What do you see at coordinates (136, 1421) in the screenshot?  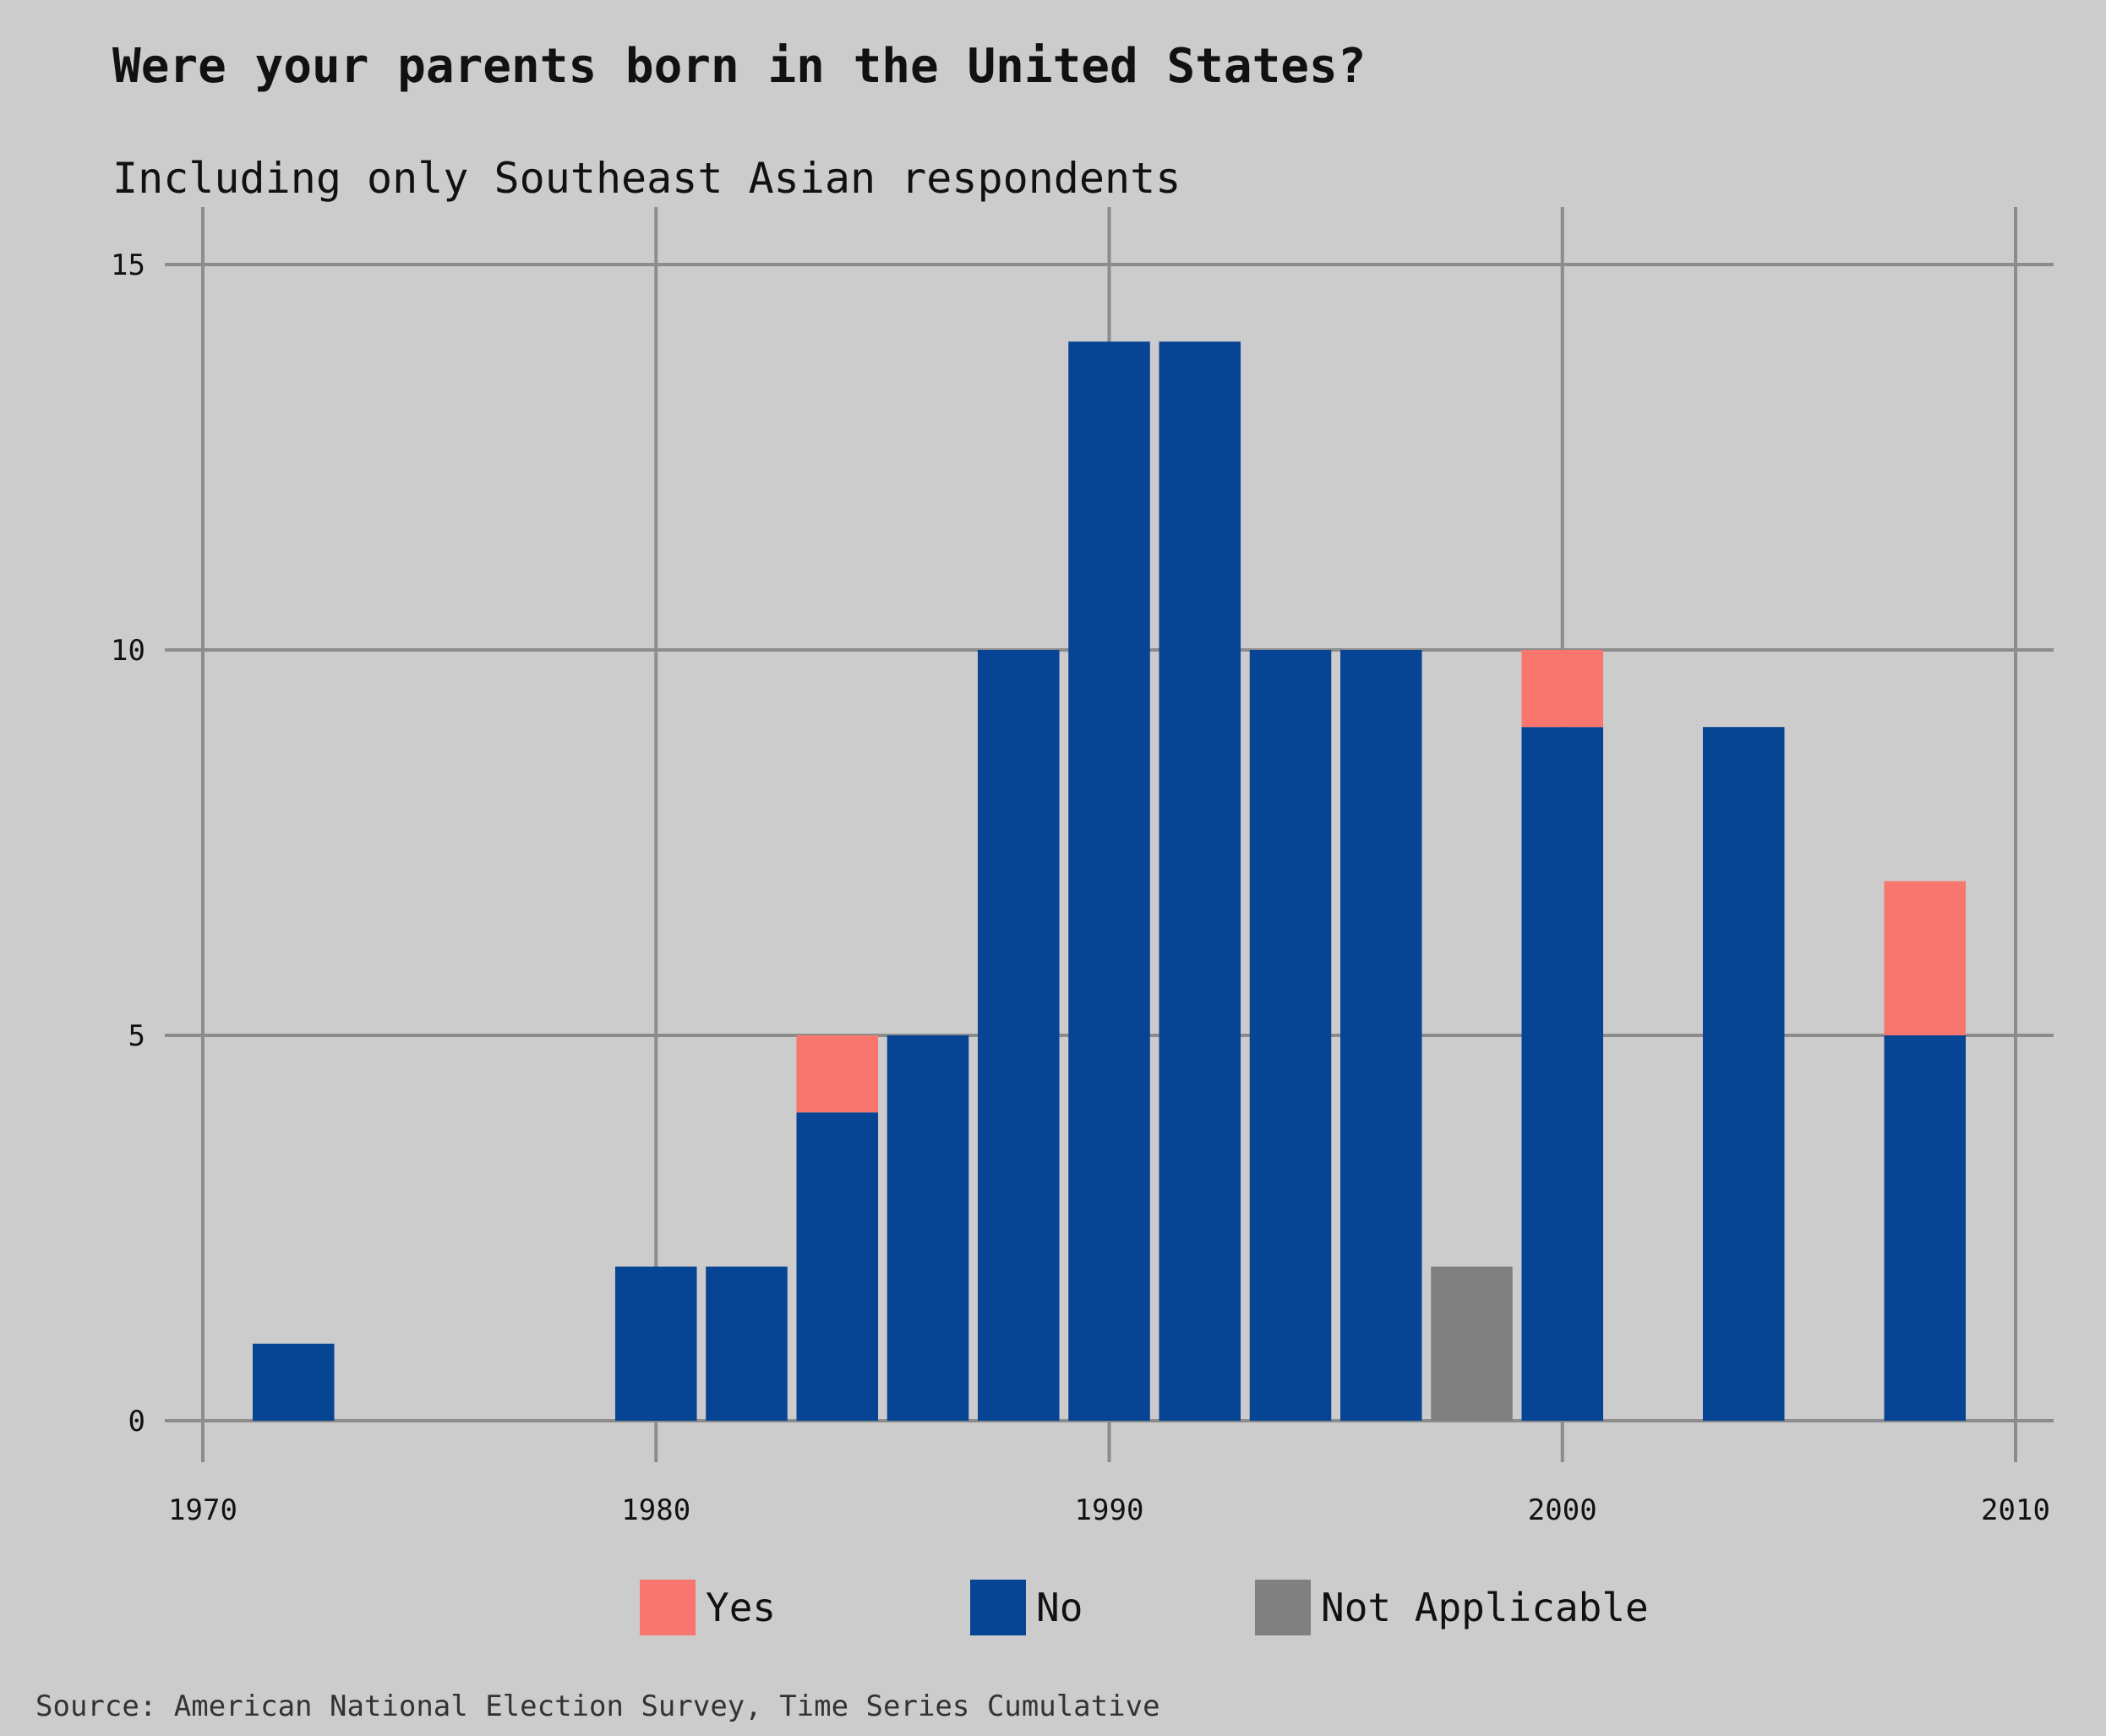 I see `y-tick-label: 0` at bounding box center [136, 1421].